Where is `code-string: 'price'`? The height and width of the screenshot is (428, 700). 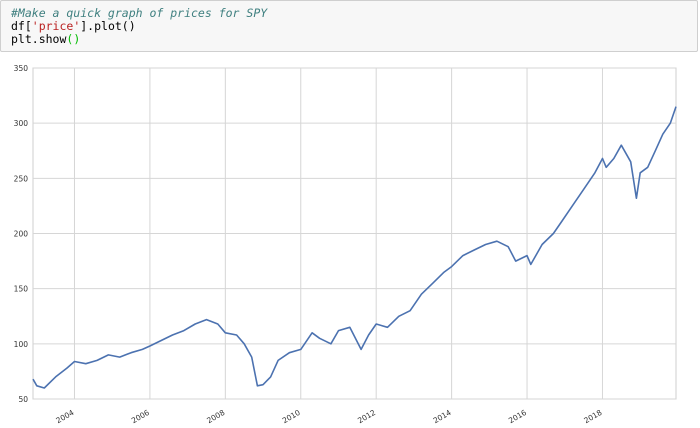 code-string: 'price' is located at coordinates (56, 26).